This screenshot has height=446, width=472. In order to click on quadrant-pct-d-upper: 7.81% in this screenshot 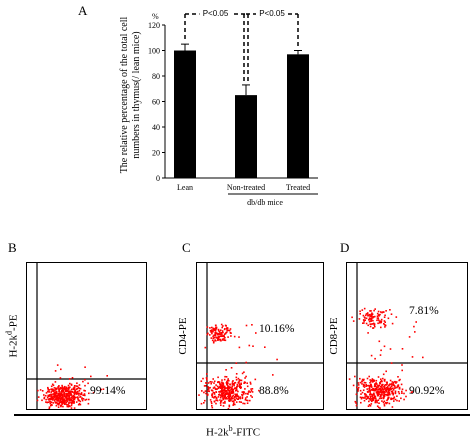, I will do `click(424, 311)`.